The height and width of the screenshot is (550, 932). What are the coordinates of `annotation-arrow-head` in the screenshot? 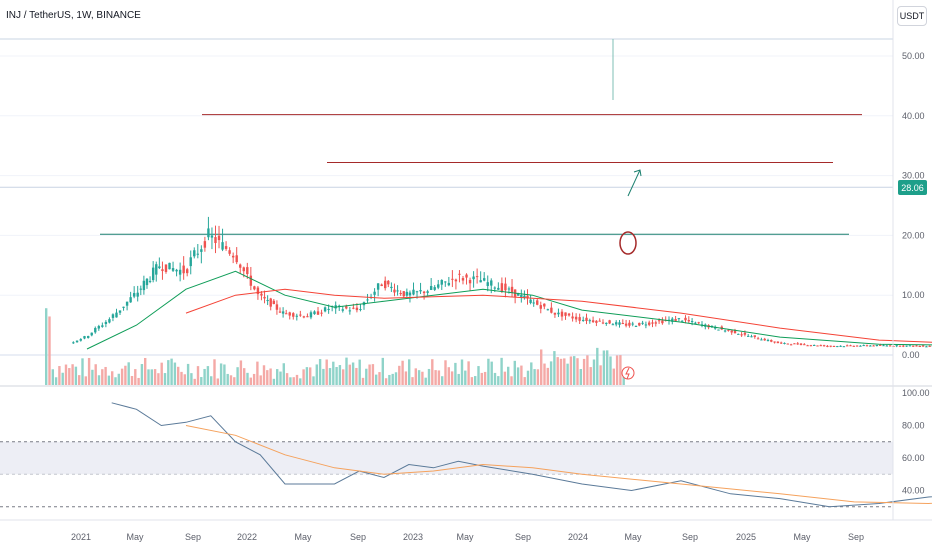 It's located at (637, 173).